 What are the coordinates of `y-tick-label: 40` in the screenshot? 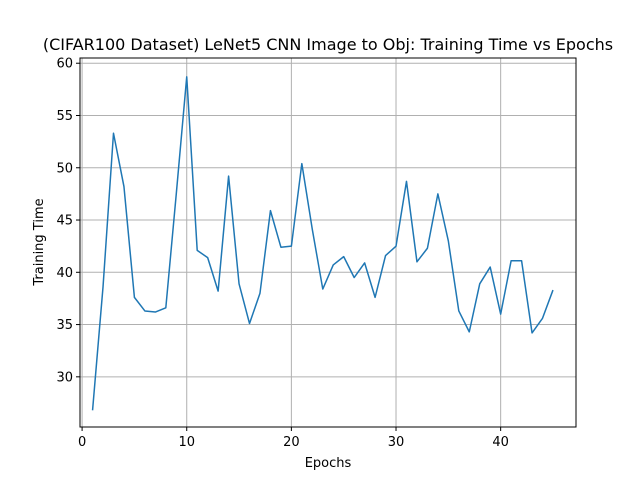 It's located at (64, 273).